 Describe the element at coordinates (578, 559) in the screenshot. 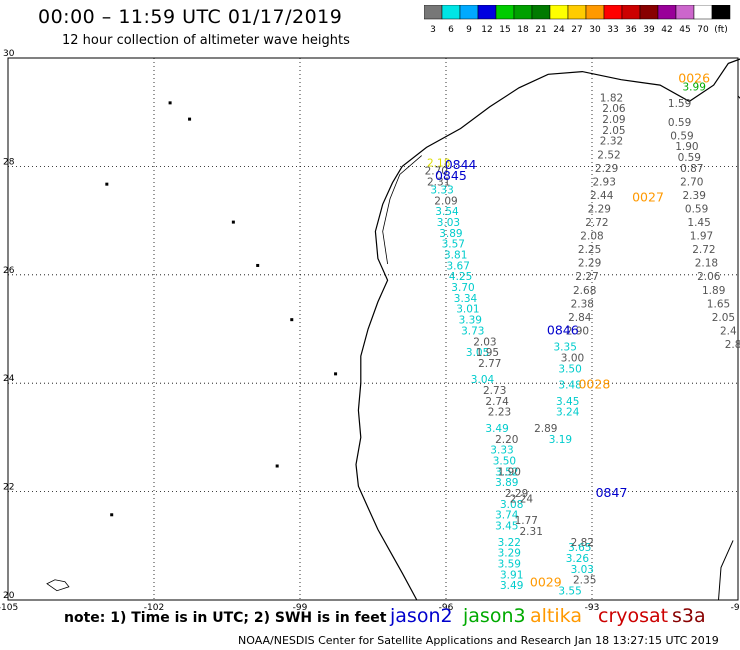

I see `wave-height-label: 3.26` at that location.